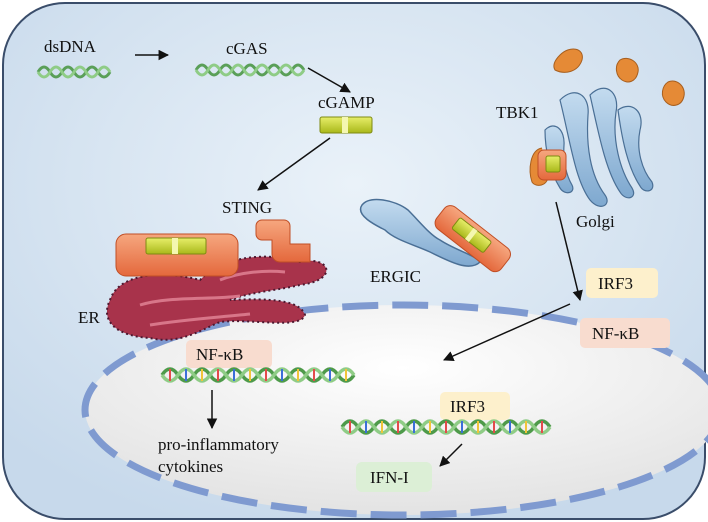  What do you see at coordinates (294, 164) in the screenshot?
I see `arrow-cgamp-to-sting` at bounding box center [294, 164].